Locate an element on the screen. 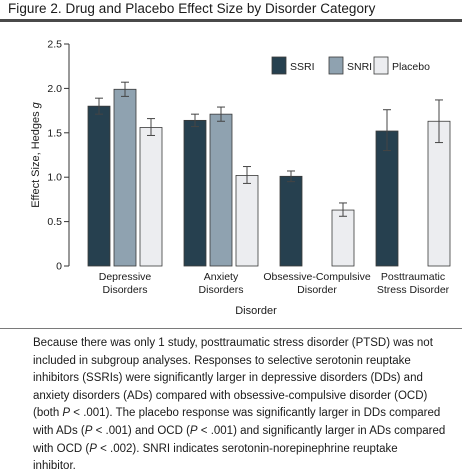  x-tick-label: Depressive is located at coordinates (125, 277).